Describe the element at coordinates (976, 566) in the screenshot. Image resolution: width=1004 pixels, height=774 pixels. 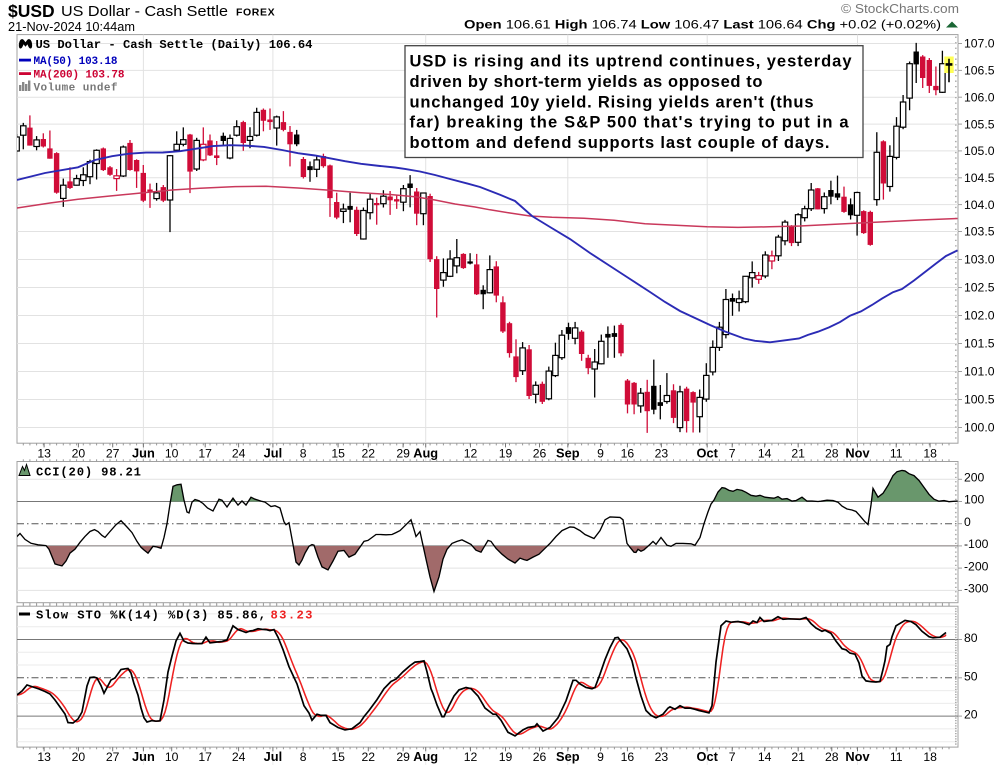
I see `svg-text: -200` at that location.